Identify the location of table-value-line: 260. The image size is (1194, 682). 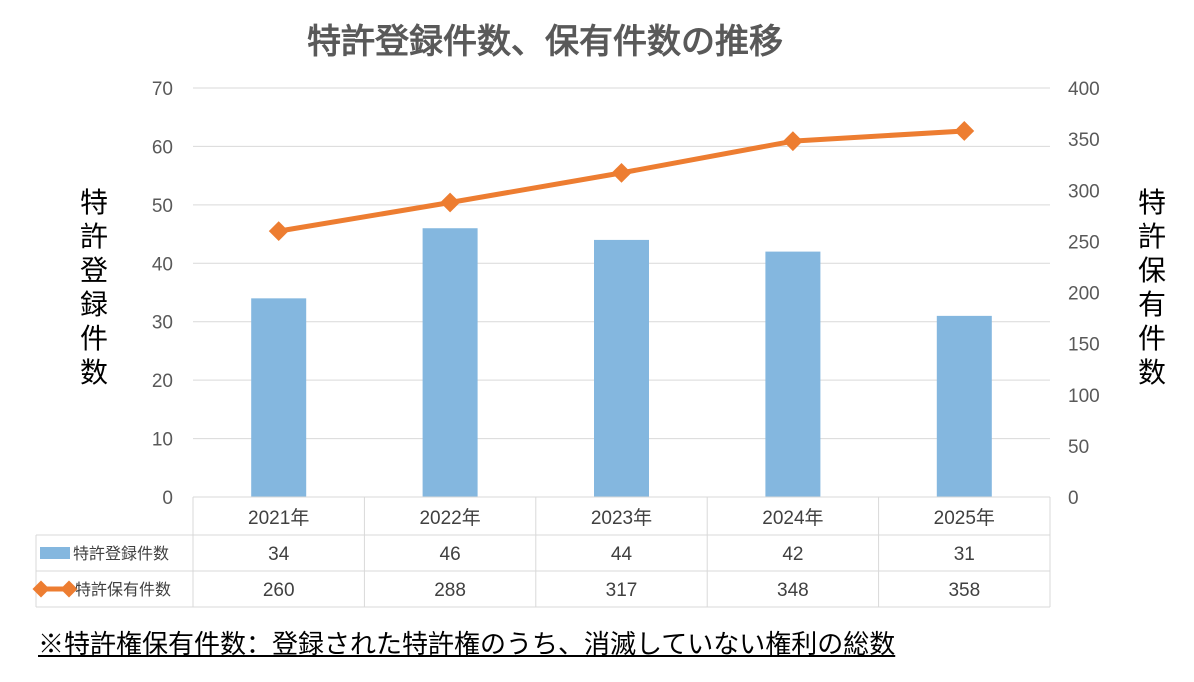
(279, 590).